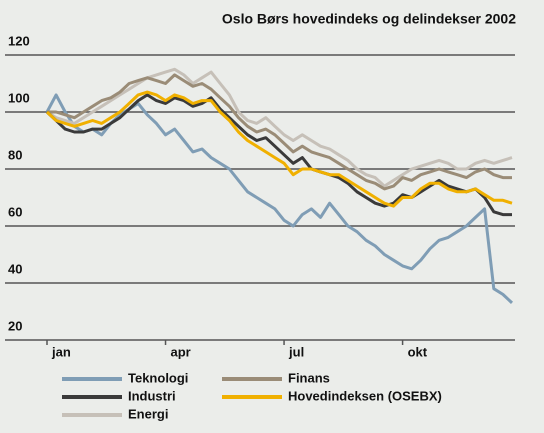 The image size is (544, 433). What do you see at coordinates (181, 351) in the screenshot?
I see `x-tick-label: apr` at bounding box center [181, 351].